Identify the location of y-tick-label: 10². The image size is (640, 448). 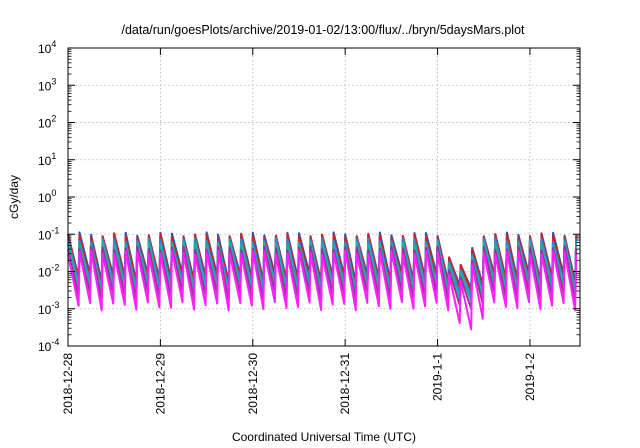
(47, 122).